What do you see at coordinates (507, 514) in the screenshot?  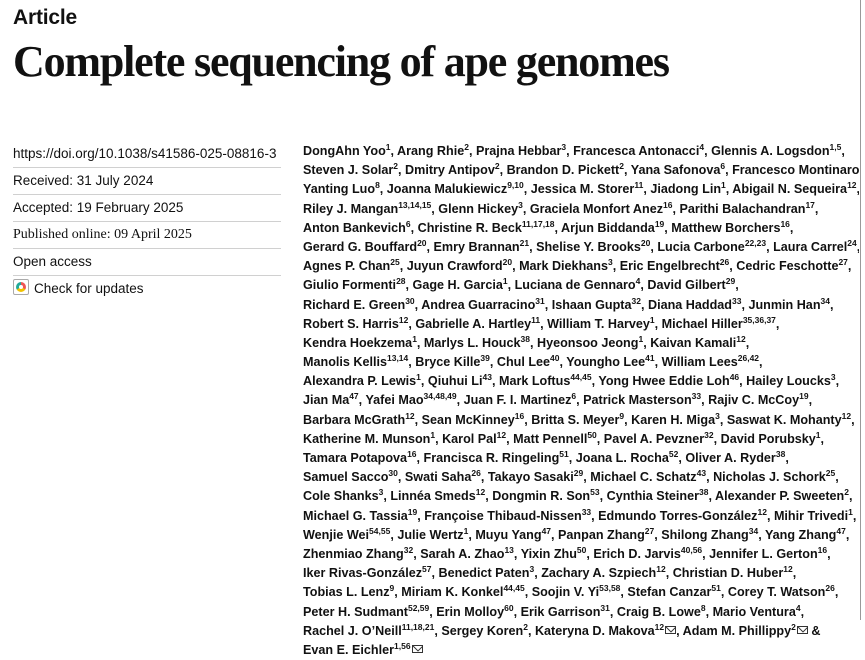 I see `author-name: Françoise Thibaud-Nissen33` at bounding box center [507, 514].